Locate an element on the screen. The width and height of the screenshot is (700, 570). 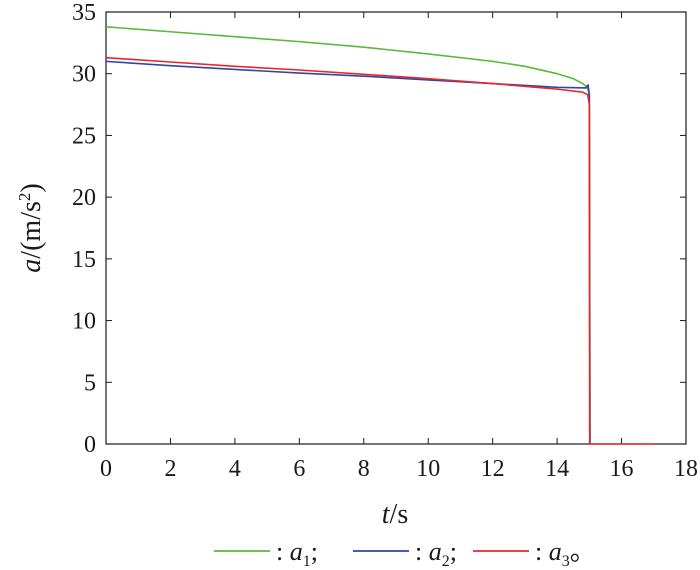
y-tick-label: 5 is located at coordinates (90, 383).